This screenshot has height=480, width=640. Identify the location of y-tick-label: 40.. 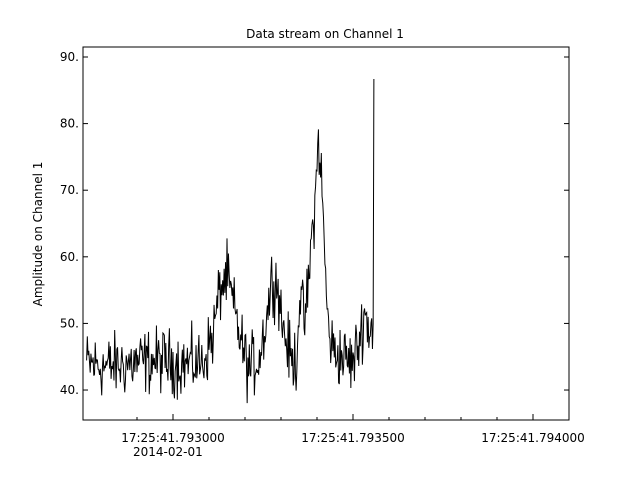
(69, 390).